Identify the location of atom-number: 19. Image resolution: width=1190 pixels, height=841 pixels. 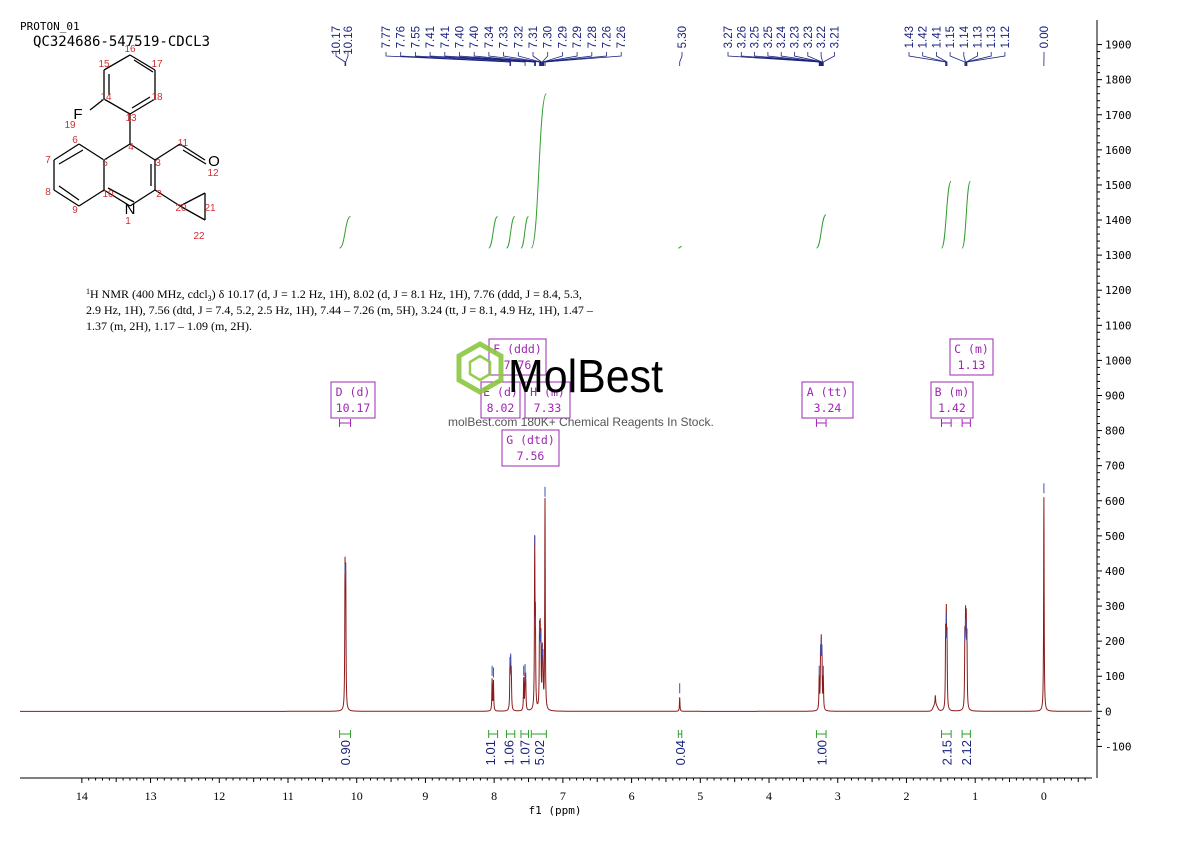
(70, 125).